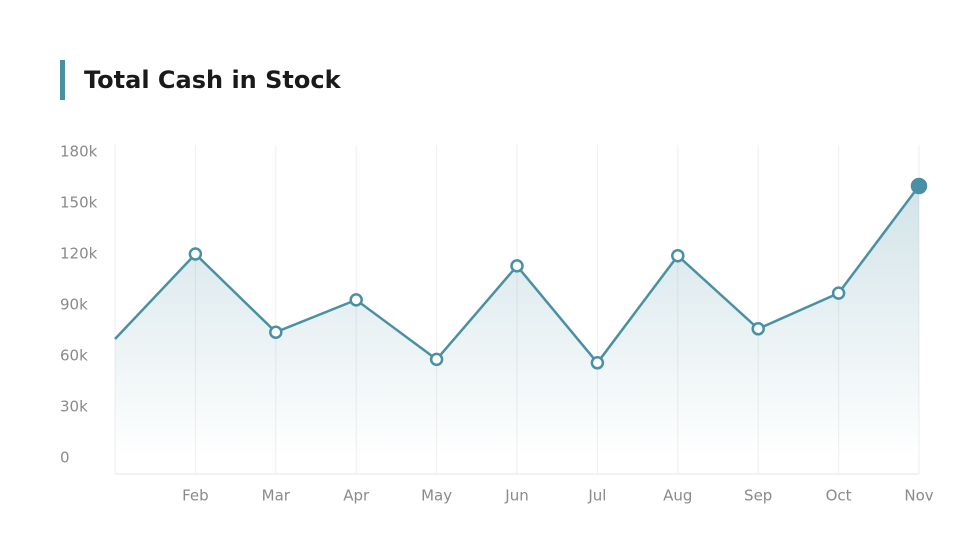 The image size is (975, 546). What do you see at coordinates (79, 152) in the screenshot?
I see `y-tick-label: 180k` at bounding box center [79, 152].